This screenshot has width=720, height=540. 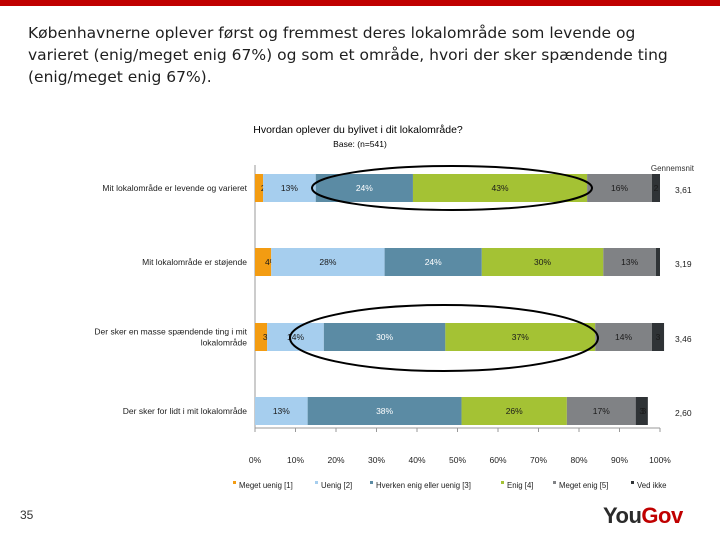 I want to click on x-tick-label: 40%, so click(x=416, y=460).